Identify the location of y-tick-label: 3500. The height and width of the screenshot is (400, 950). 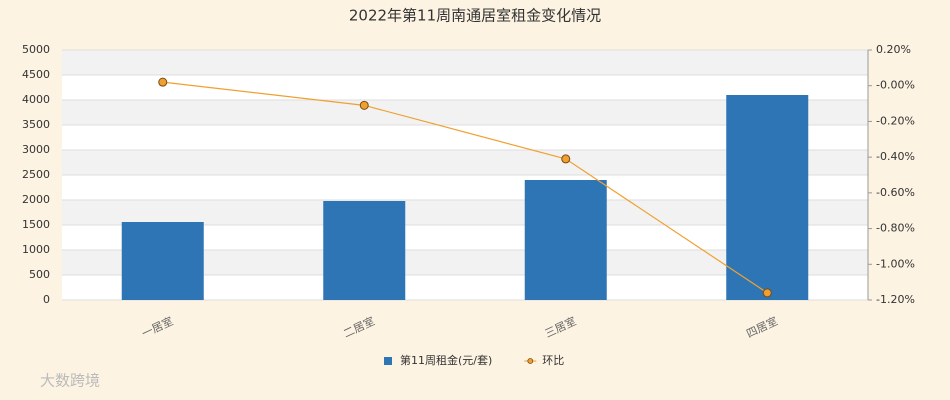
(36, 124).